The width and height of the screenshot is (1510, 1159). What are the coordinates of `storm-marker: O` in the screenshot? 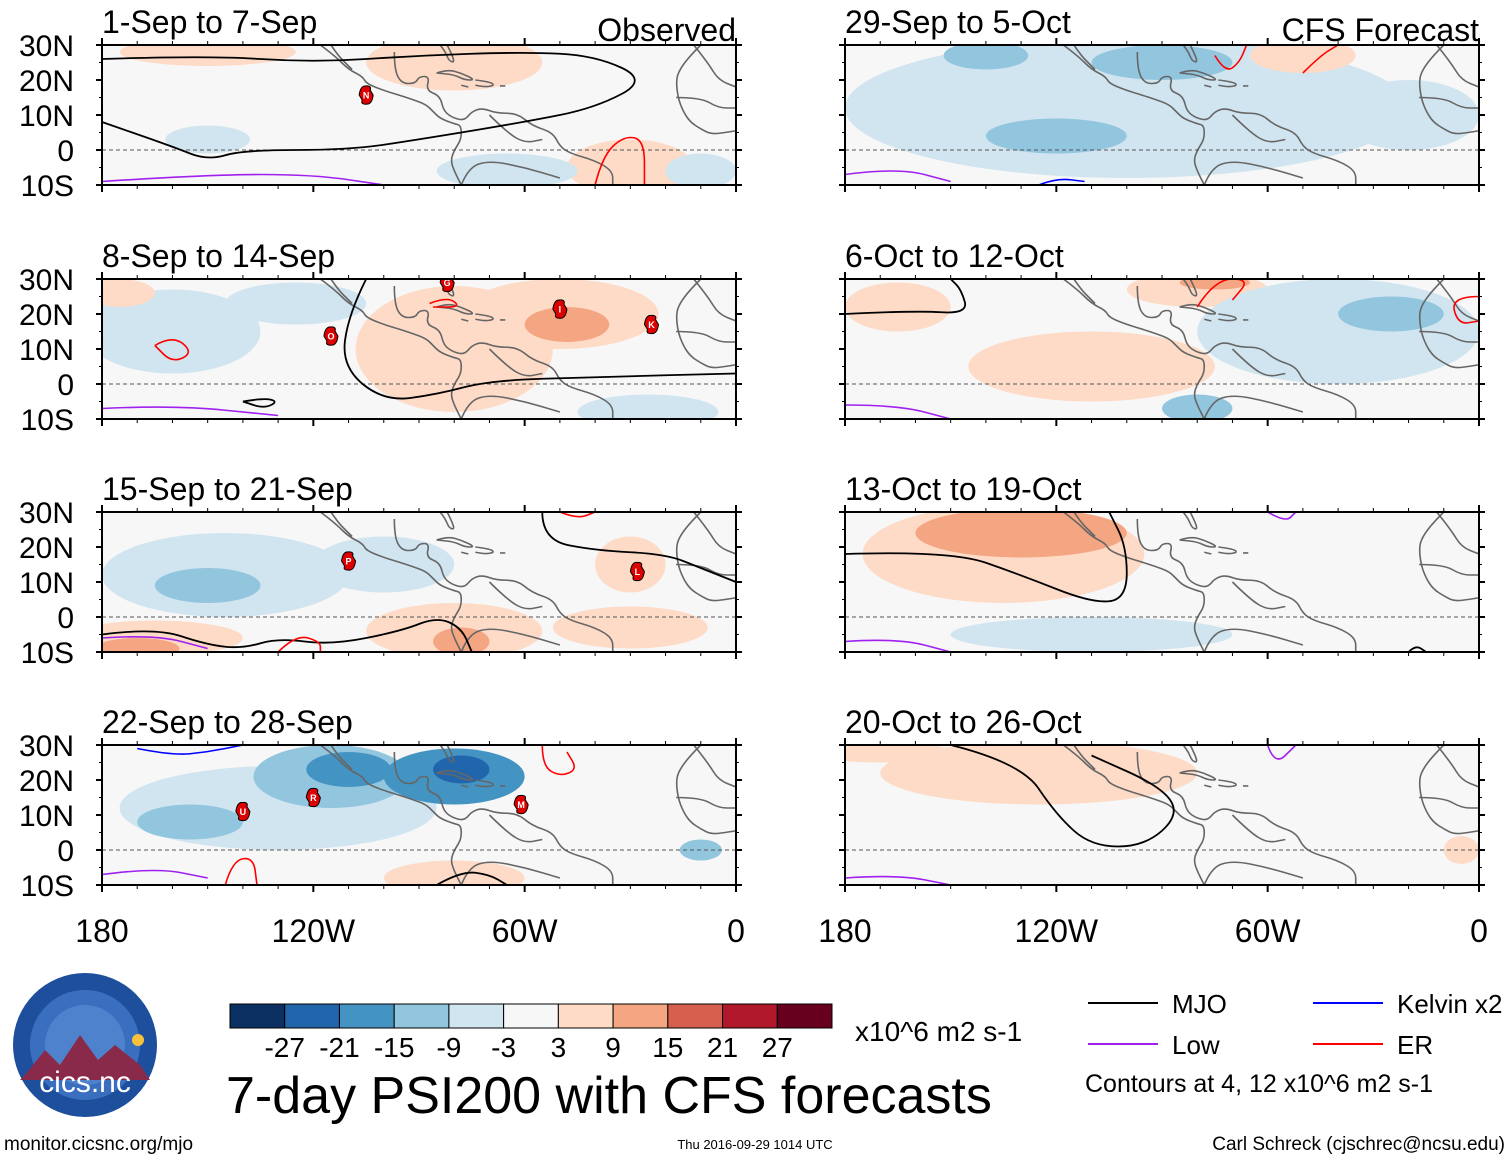 It's located at (331, 336).